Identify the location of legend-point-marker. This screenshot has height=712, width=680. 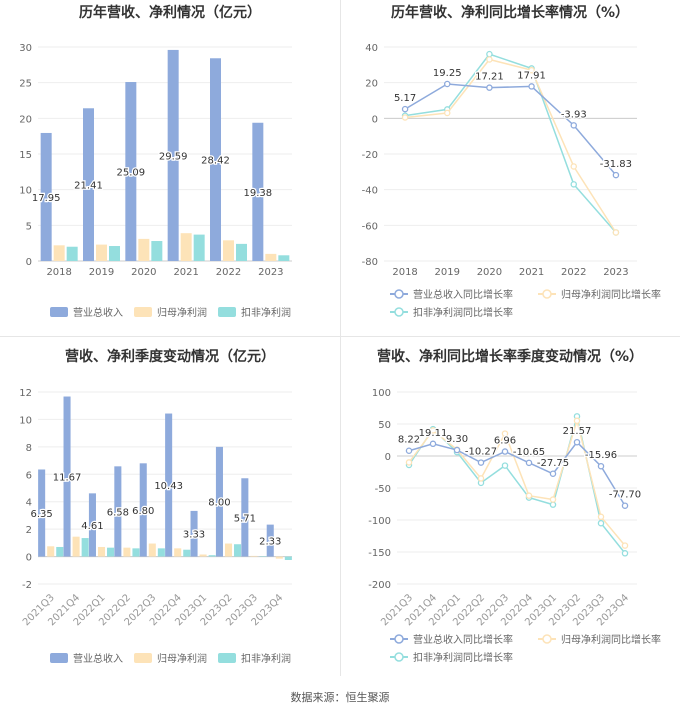
(399, 294).